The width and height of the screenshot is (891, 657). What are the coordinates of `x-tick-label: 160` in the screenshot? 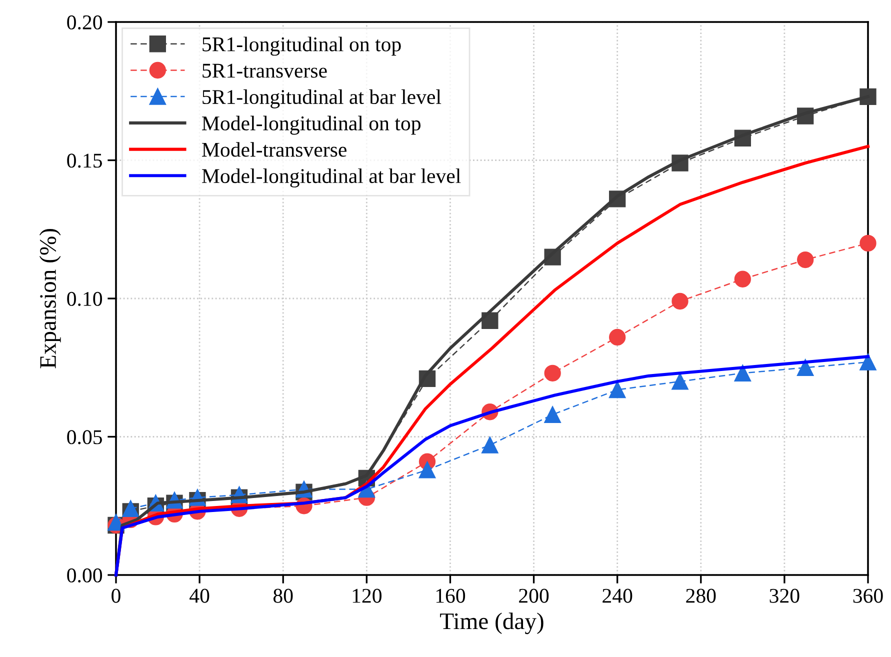 It's located at (451, 595).